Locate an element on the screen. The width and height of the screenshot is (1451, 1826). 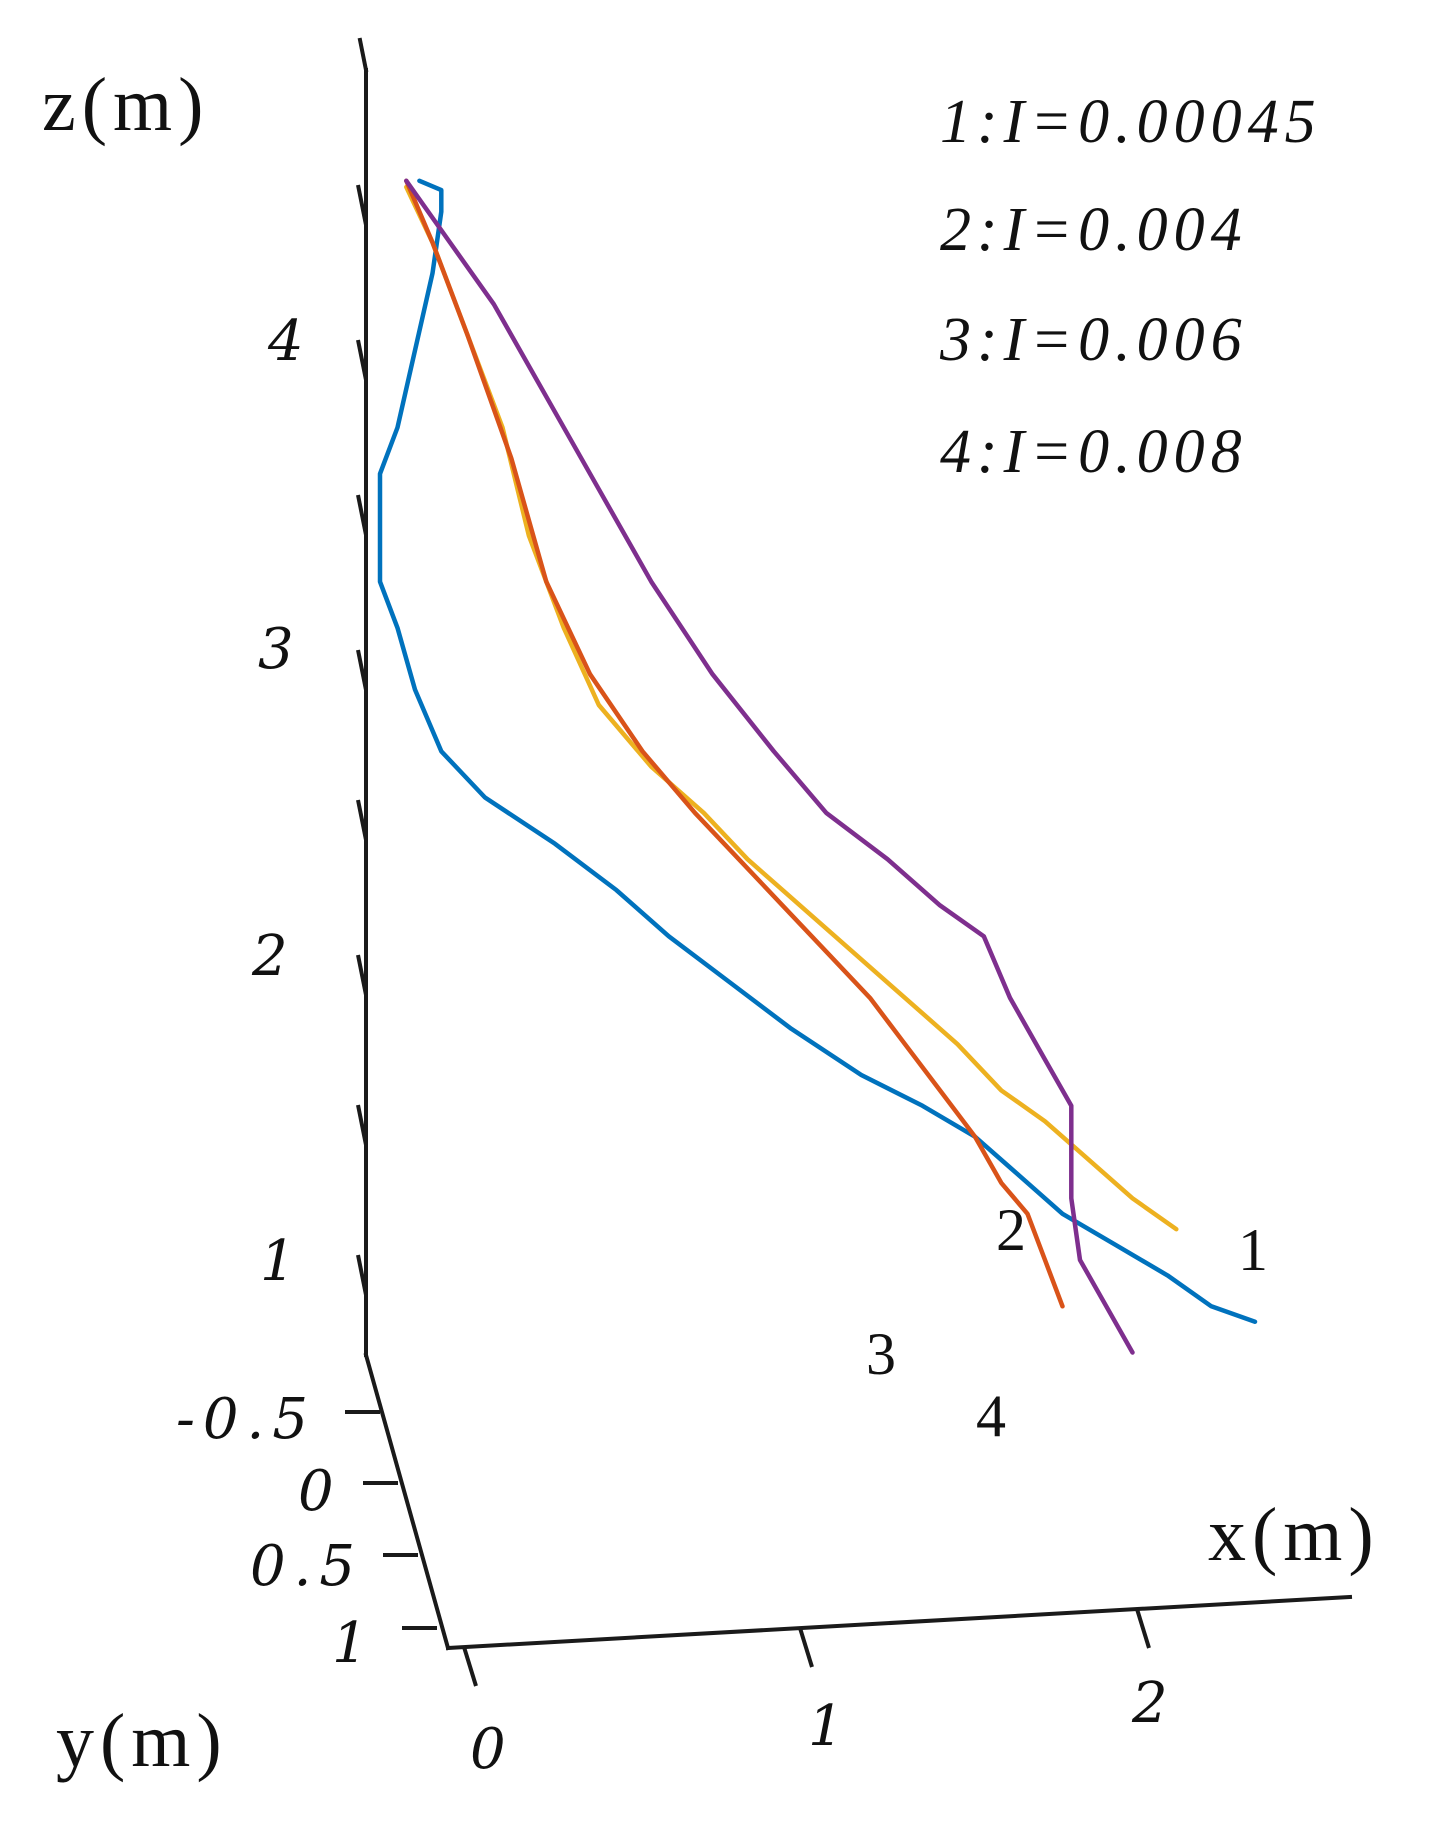
y-tick-label: -0.5 is located at coordinates (246, 1419).